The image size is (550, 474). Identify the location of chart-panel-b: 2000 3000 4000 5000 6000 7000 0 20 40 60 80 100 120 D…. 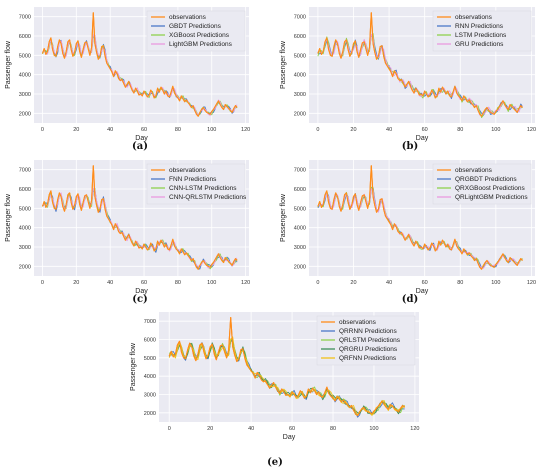
(408, 79).